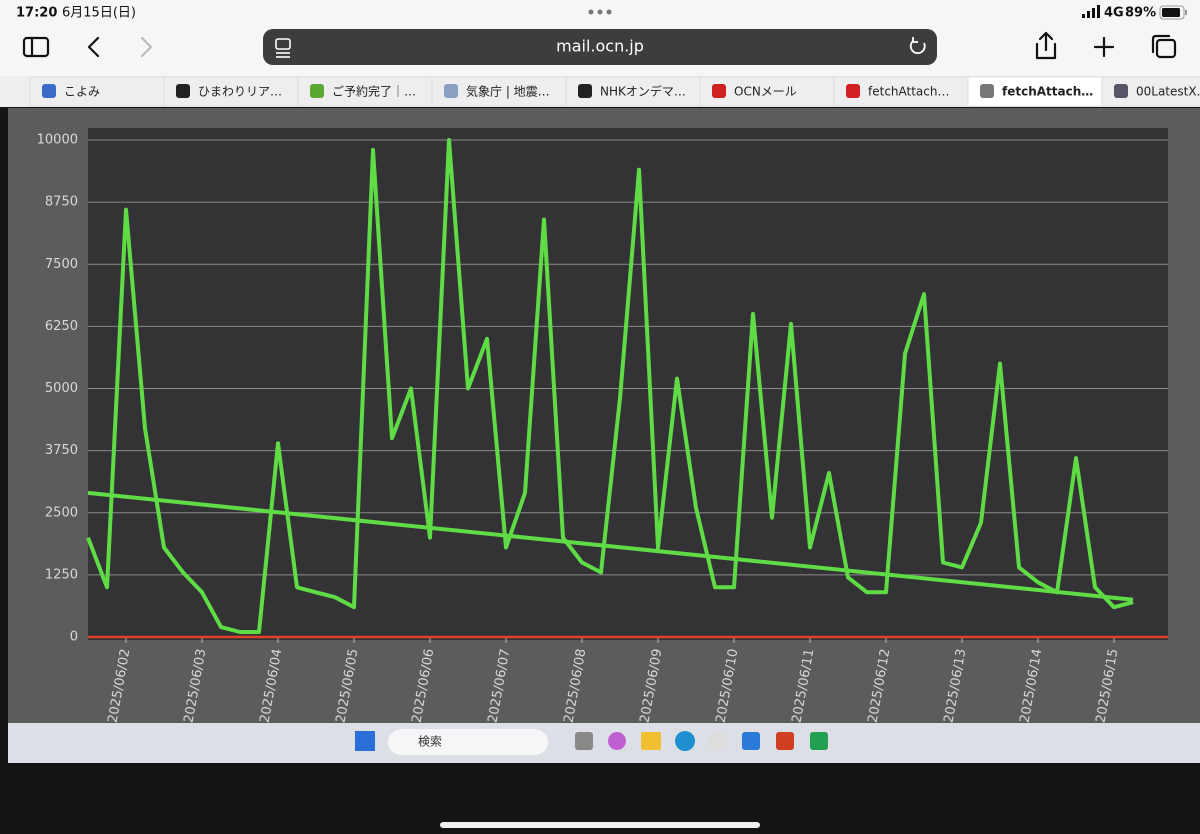  I want to click on tabs-button, so click(1164, 46).